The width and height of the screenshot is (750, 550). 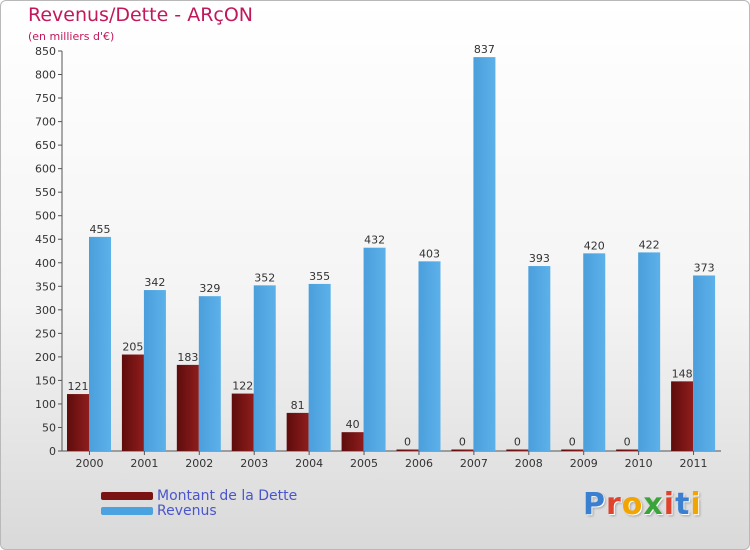 I want to click on y-tick-label: 300, so click(x=45, y=310).